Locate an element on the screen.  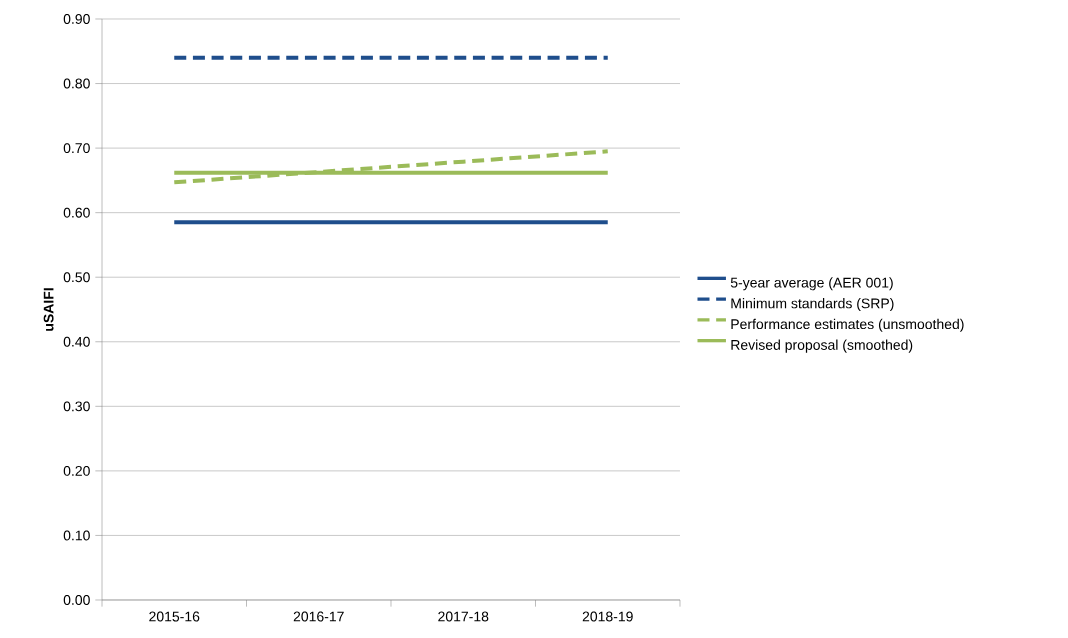
y-tick-label: 0.40 is located at coordinates (76, 341).